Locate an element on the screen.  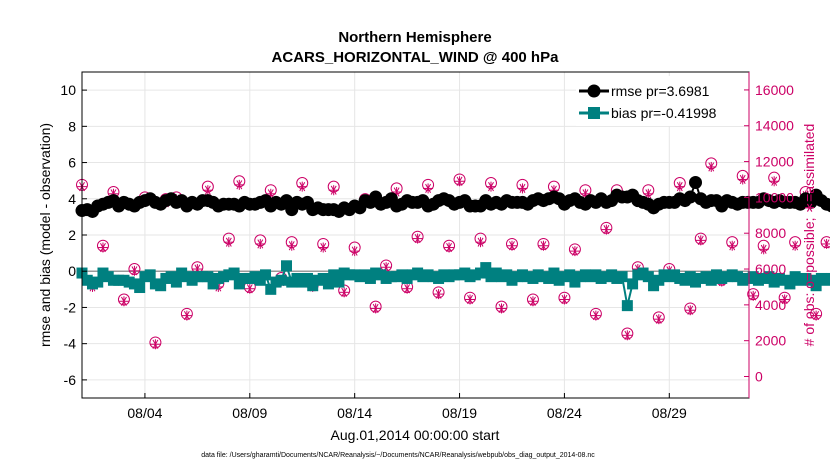
tick-label-left: 8 is located at coordinates (72, 126).